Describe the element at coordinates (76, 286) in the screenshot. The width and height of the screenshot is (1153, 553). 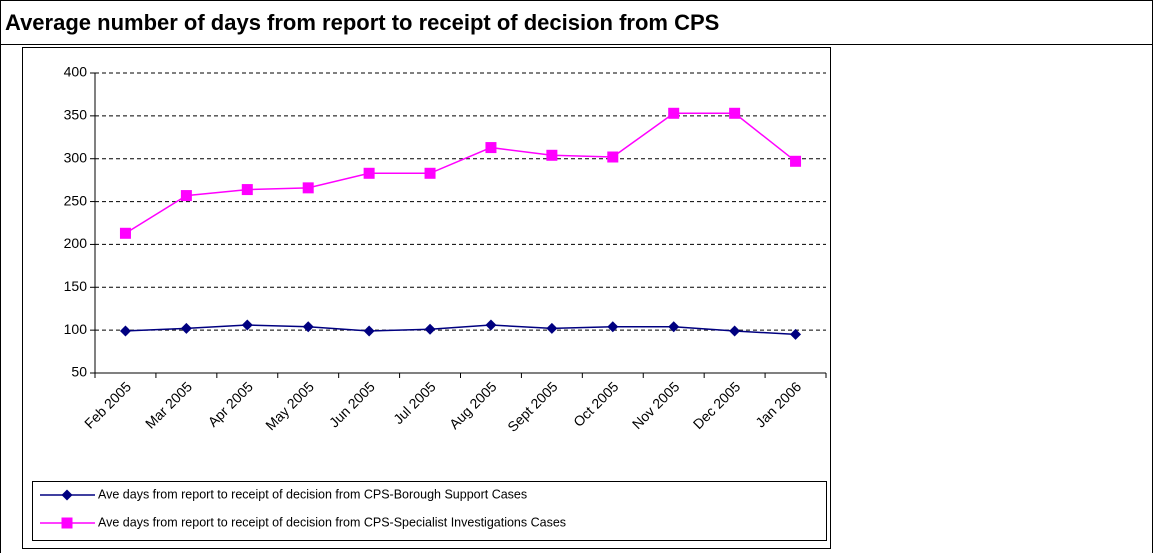
I see `y-tick-label: 150` at that location.